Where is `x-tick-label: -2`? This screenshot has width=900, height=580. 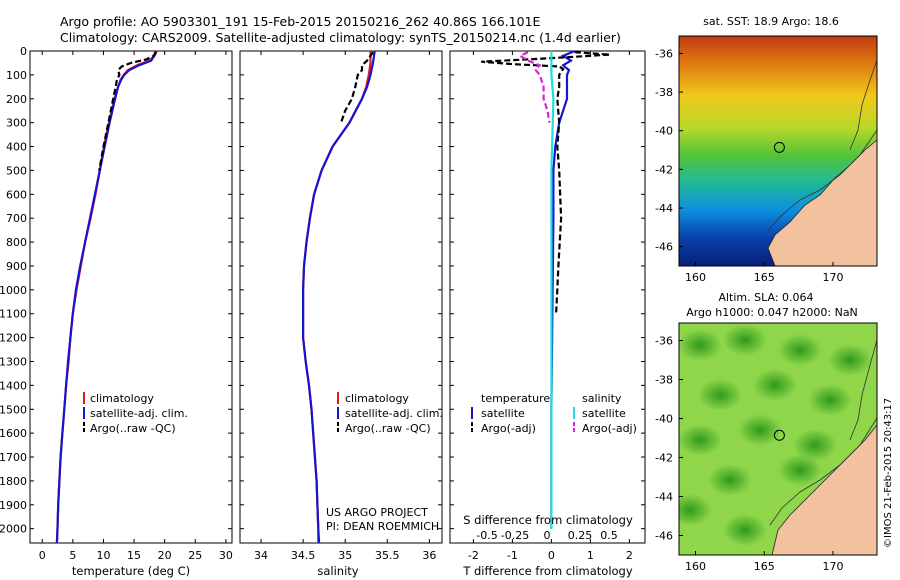
x-tick-label: -2 is located at coordinates (473, 555).